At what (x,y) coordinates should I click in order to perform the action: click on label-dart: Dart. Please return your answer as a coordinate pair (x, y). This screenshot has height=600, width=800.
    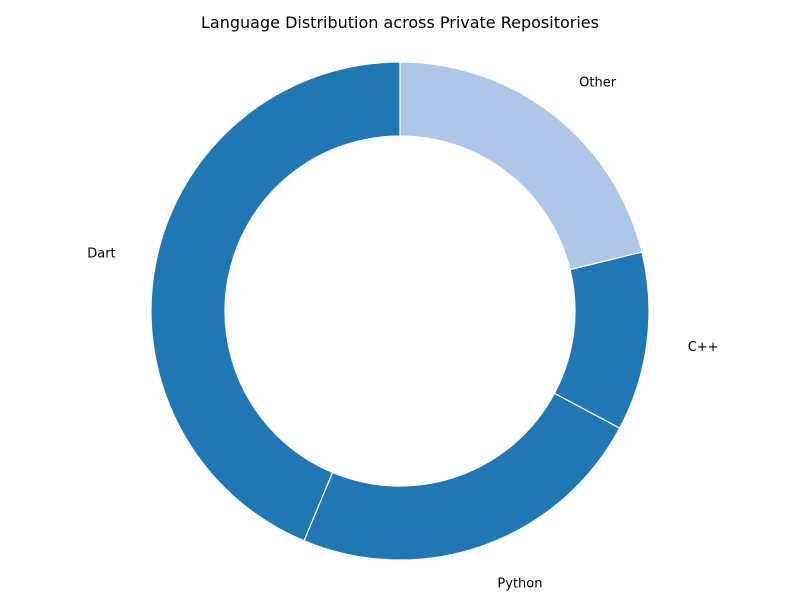
    Looking at the image, I should click on (101, 253).